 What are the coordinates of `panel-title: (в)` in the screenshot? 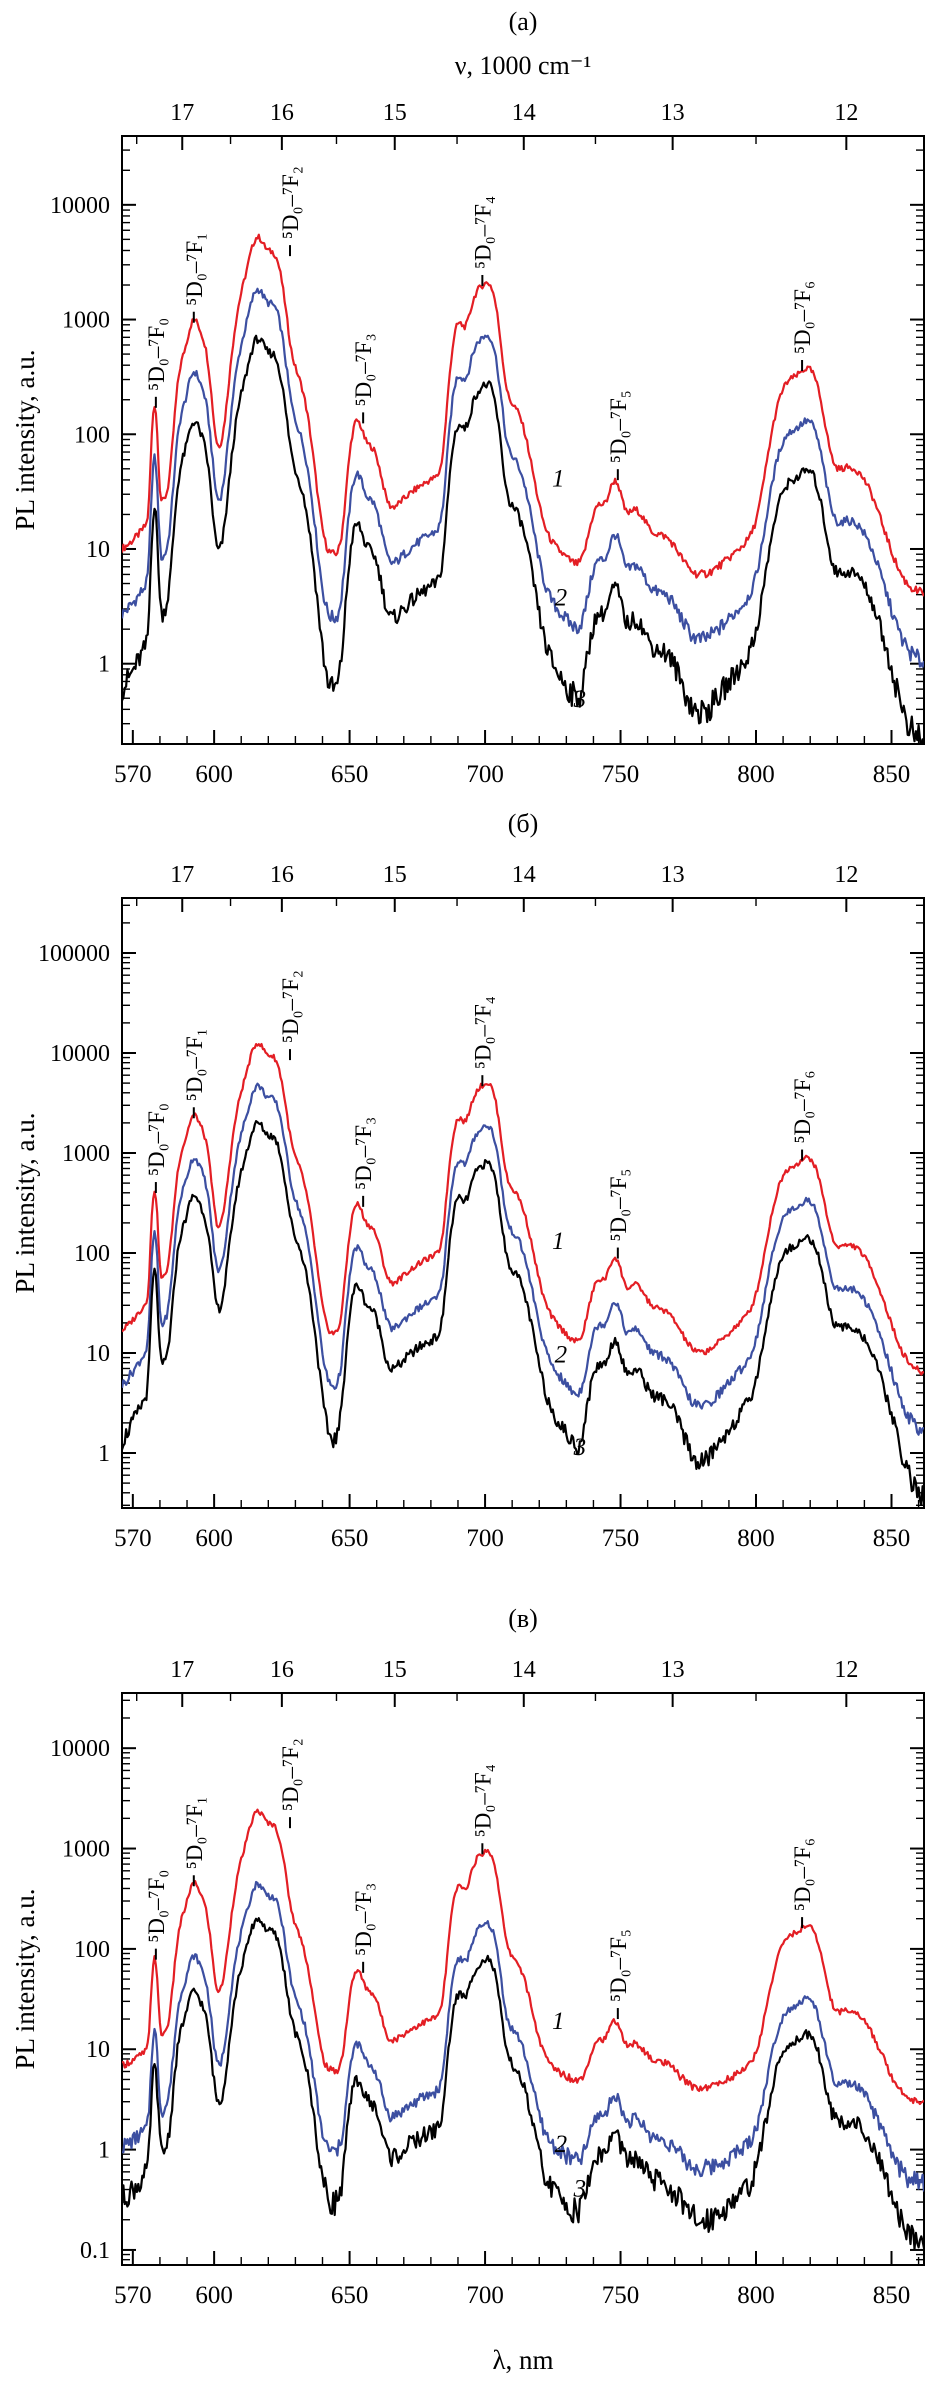 It's located at (523, 1618).